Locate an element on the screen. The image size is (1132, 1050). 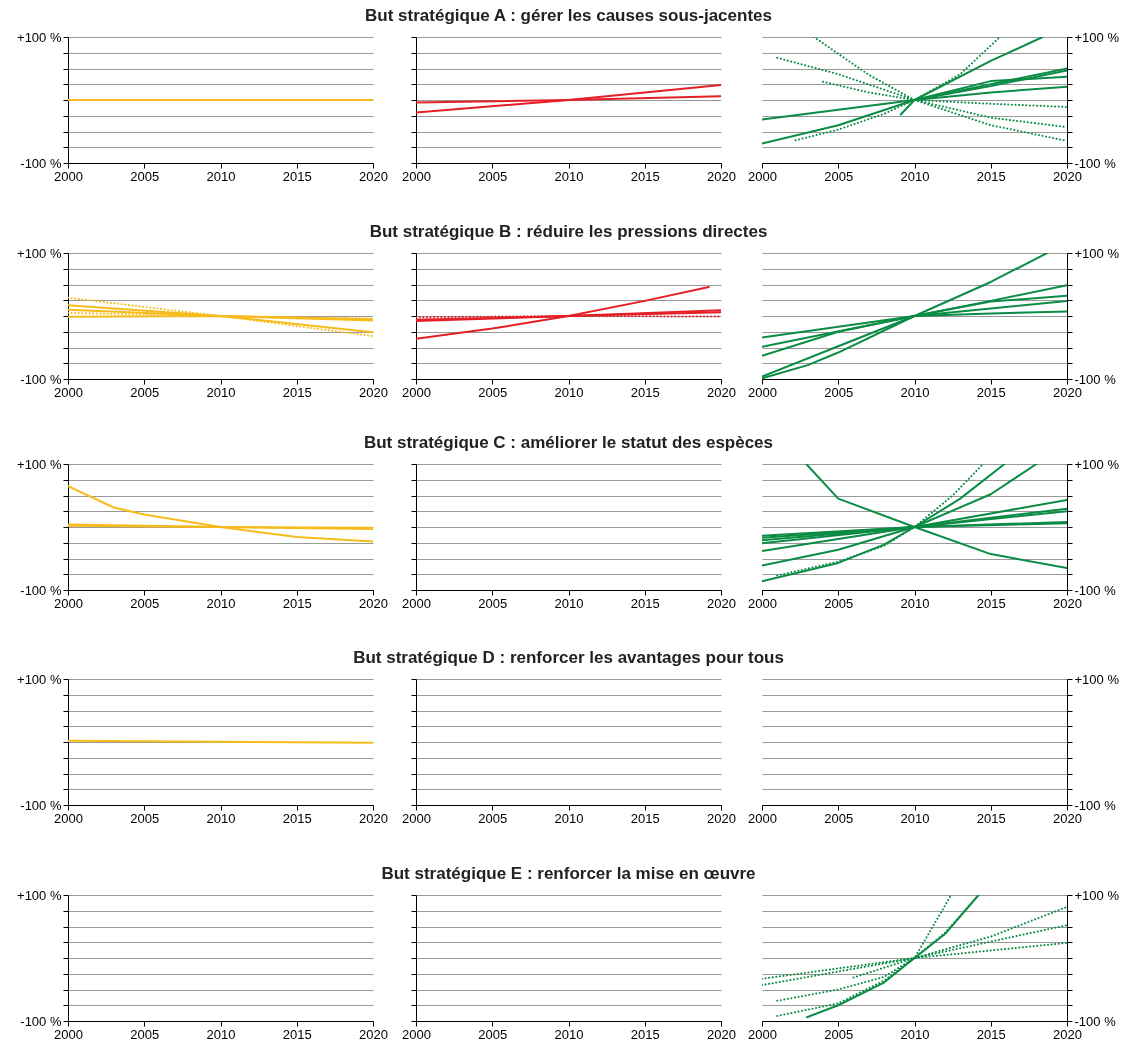
chart-title: But stratégique D : renforcer les avantages pour tous is located at coordinates (568, 657).